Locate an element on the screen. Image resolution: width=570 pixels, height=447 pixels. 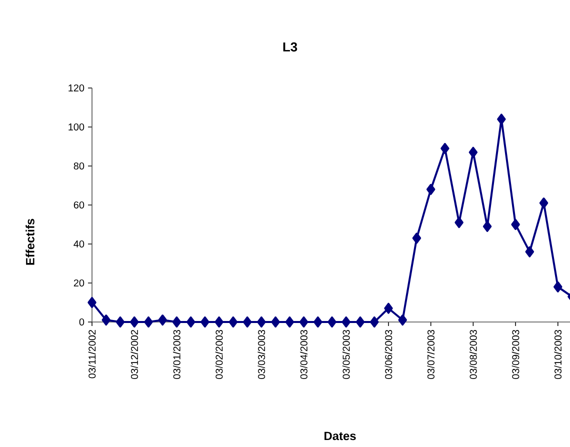
x-tick-label: 03/02/2003 is located at coordinates (219, 354).